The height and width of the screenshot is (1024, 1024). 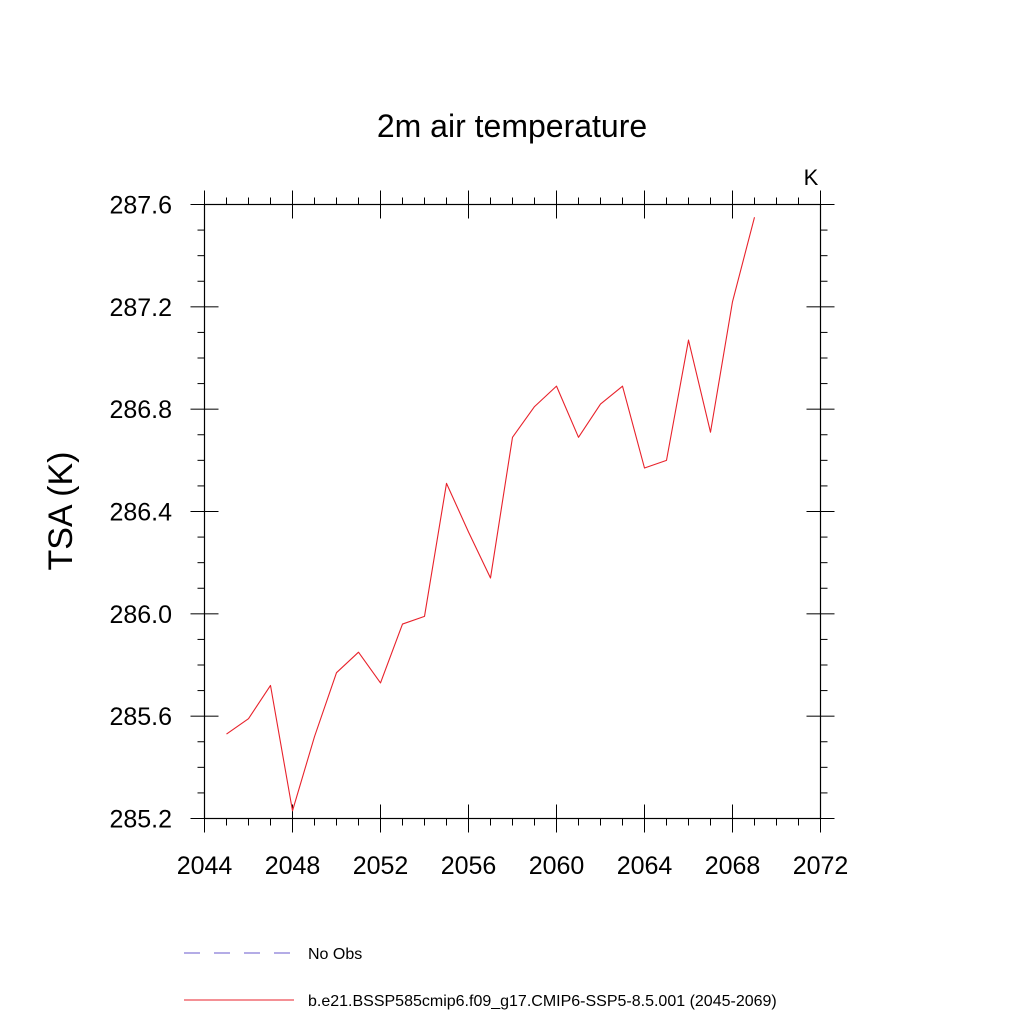 What do you see at coordinates (381, 866) in the screenshot?
I see `x-tick-label: 2052` at bounding box center [381, 866].